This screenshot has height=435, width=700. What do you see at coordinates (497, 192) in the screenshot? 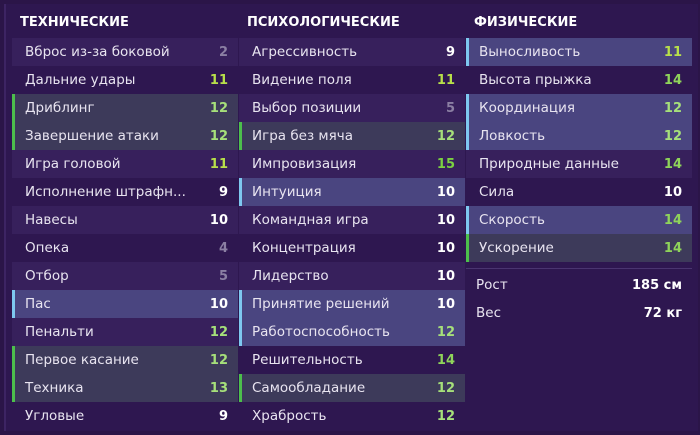
I see `attribute-label: Сила` at bounding box center [497, 192].